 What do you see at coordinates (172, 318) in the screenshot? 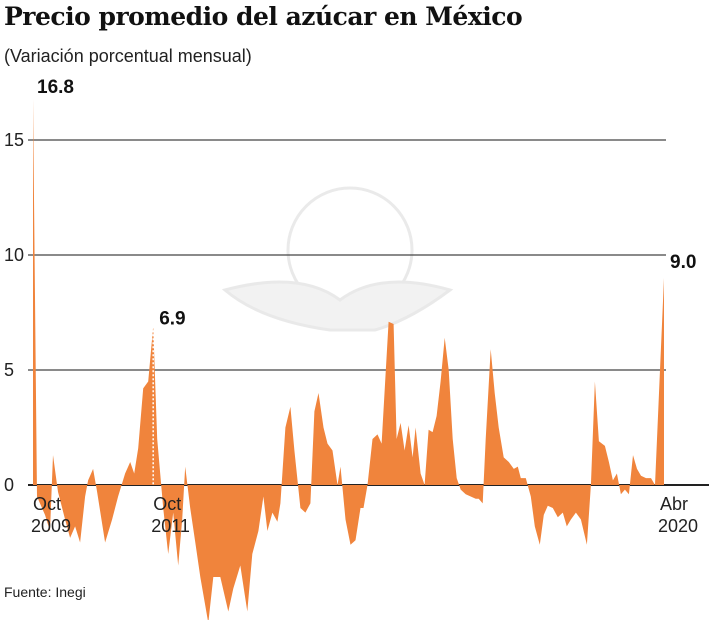
I see `annotation-label: 6.9` at bounding box center [172, 318].